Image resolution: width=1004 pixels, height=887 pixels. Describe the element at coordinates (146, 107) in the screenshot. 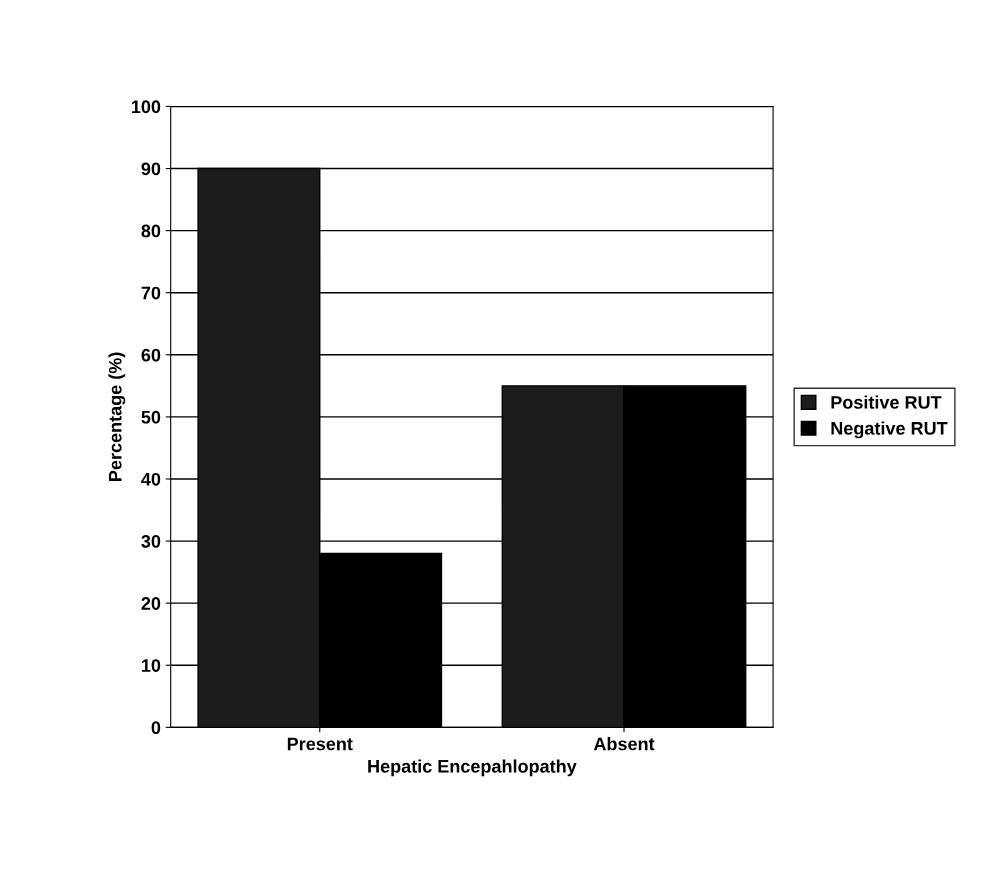

I see `y-tick-label: 100` at that location.